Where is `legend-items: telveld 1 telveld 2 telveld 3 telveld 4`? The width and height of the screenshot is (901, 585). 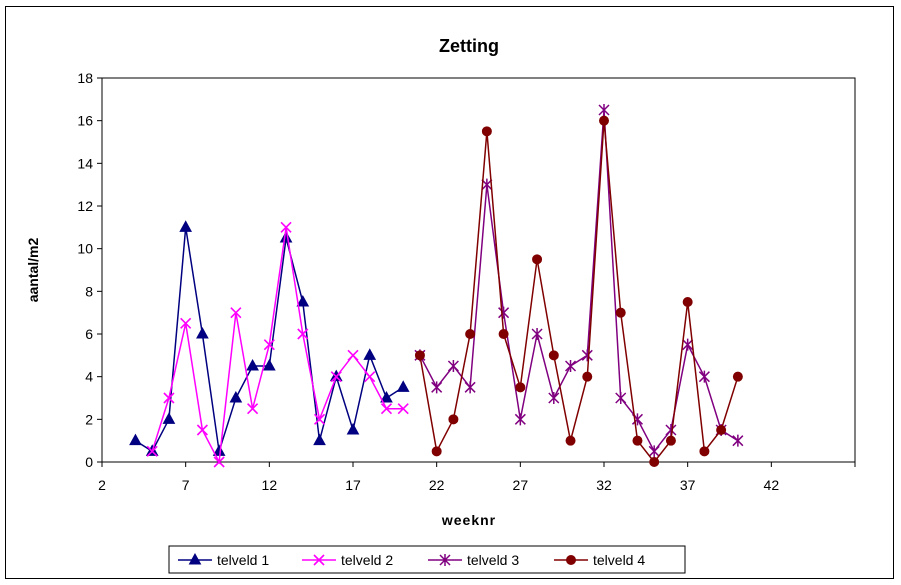
legend-items: telveld 1 telveld 2 telveld 3 telveld 4 is located at coordinates (411, 560).